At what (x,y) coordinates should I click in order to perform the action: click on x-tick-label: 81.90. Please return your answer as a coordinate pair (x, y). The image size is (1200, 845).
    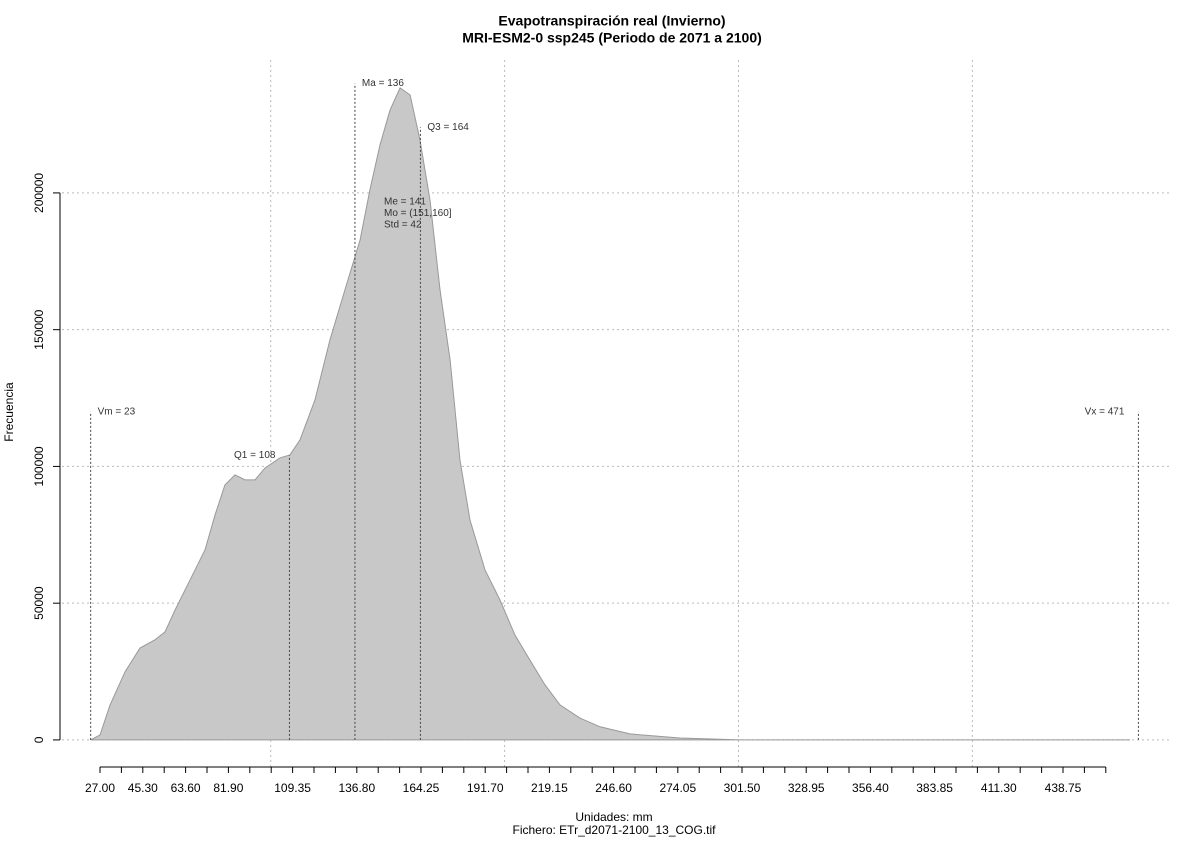
    Looking at the image, I should click on (228, 788).